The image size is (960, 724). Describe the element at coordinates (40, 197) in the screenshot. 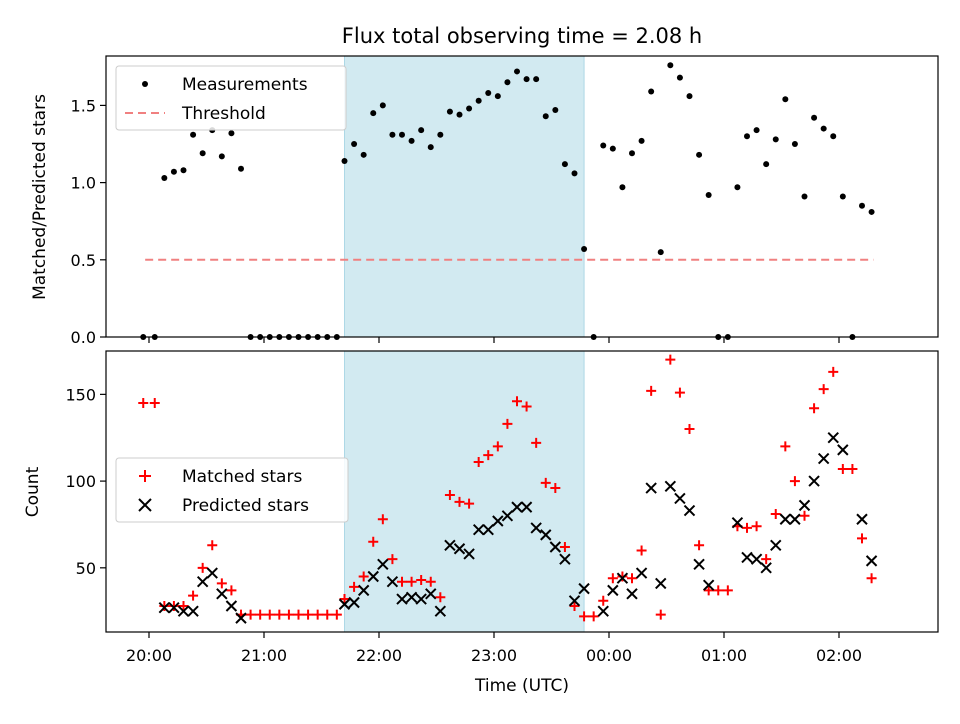

I see `top-y-axis-label: Matched/Predicted stars` at that location.